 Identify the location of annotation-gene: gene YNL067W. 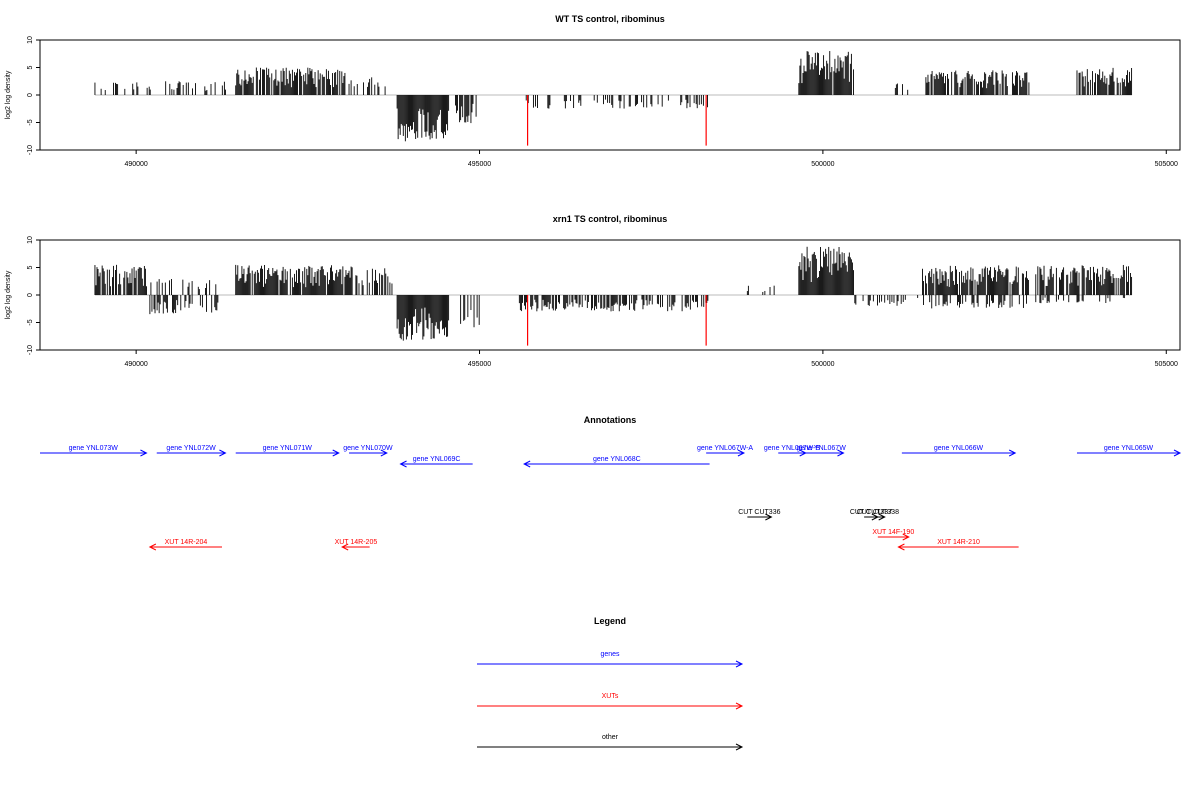
(822, 451).